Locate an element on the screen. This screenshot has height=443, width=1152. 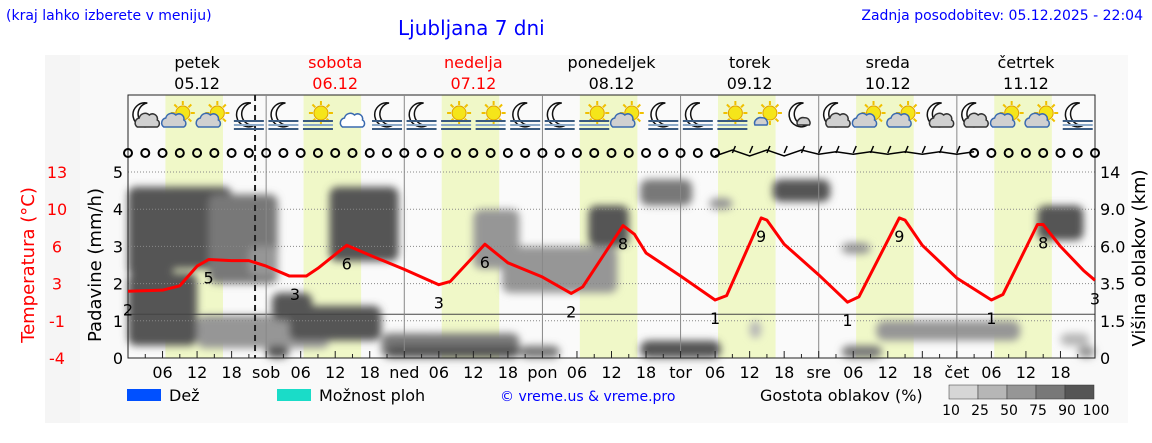
cloud-height-tick-label: 3.5 is located at coordinates (1112, 284).